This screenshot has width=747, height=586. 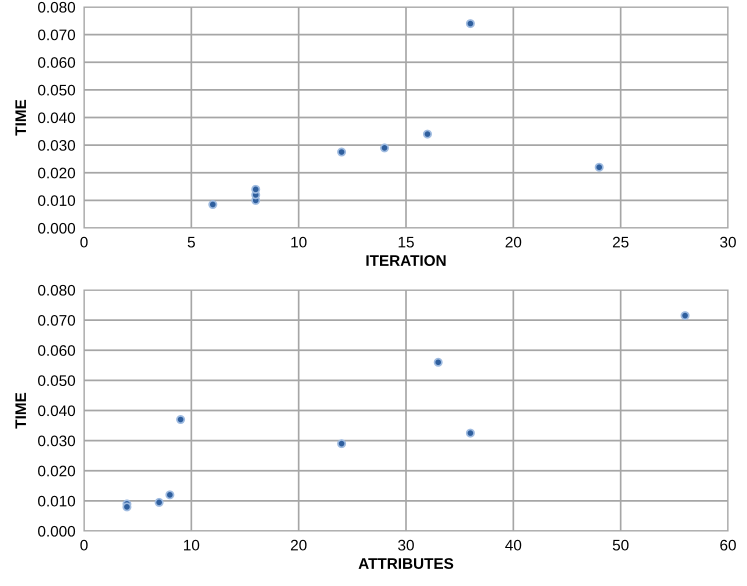 What do you see at coordinates (620, 242) in the screenshot?
I see `x-tick-label: 25` at bounding box center [620, 242].